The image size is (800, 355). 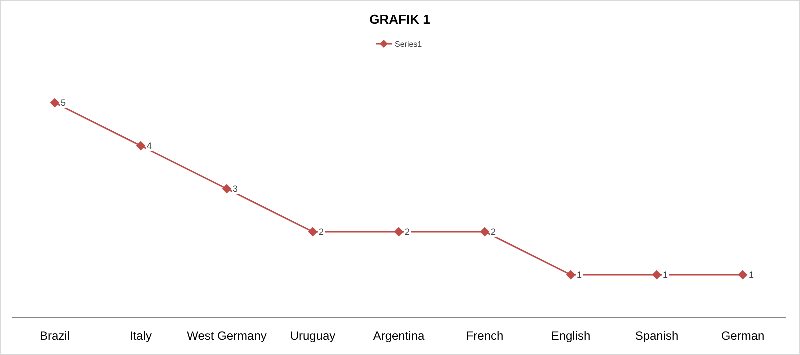 What do you see at coordinates (657, 336) in the screenshot?
I see `x-tick-label: Spanish` at bounding box center [657, 336].